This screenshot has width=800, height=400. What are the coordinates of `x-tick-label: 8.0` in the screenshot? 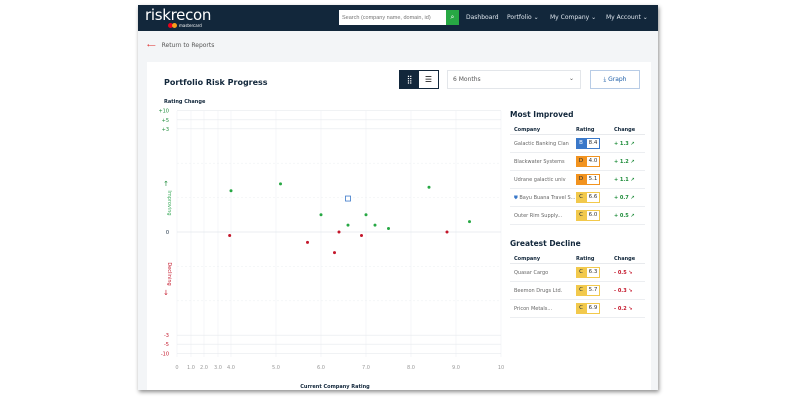 It's located at (411, 368).